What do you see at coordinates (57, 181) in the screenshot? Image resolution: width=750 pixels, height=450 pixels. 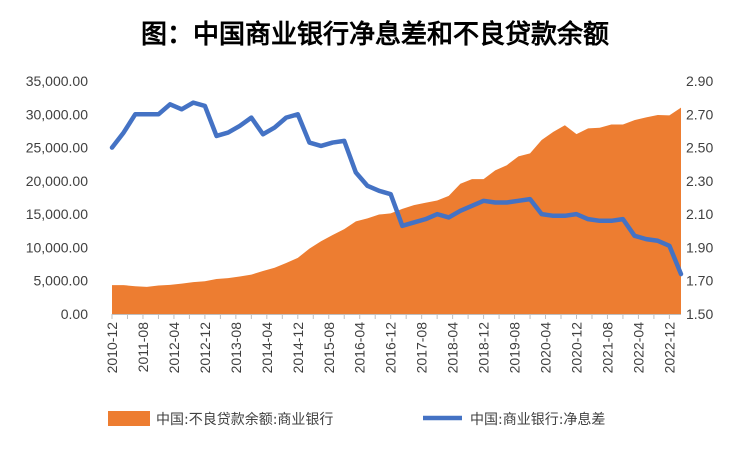 I see `left-y-tick-label: 20,000.00` at bounding box center [57, 181].